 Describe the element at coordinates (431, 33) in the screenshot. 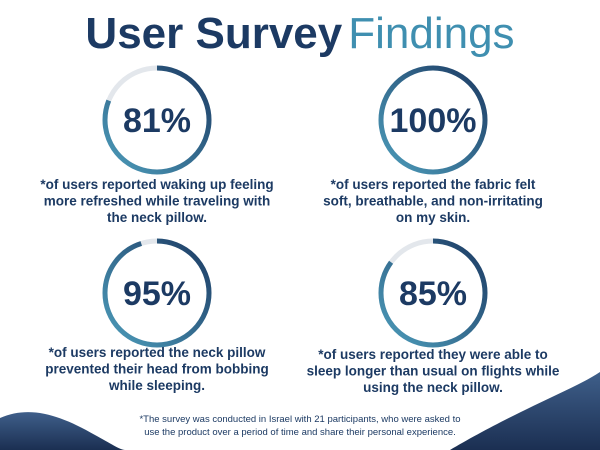

I see `title-light: Findings` at that location.